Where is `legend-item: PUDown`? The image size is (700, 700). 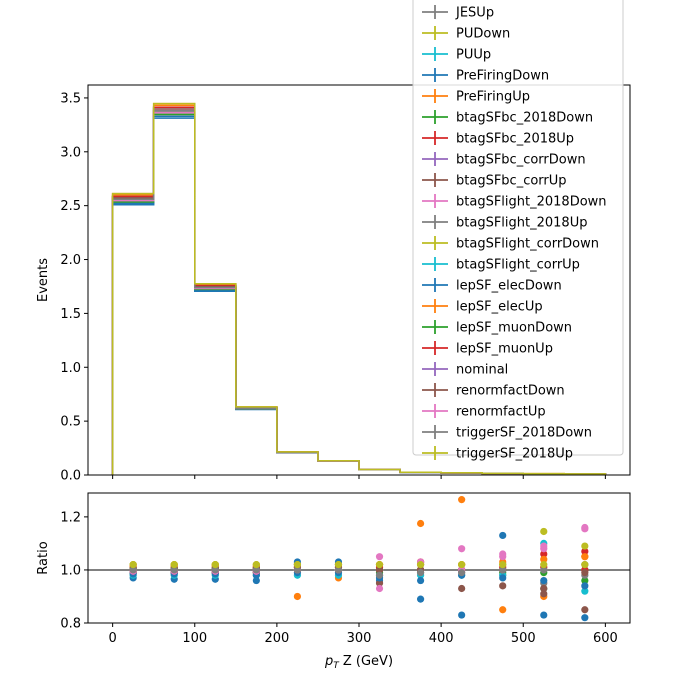
legend-item: PUDown is located at coordinates (466, 34).